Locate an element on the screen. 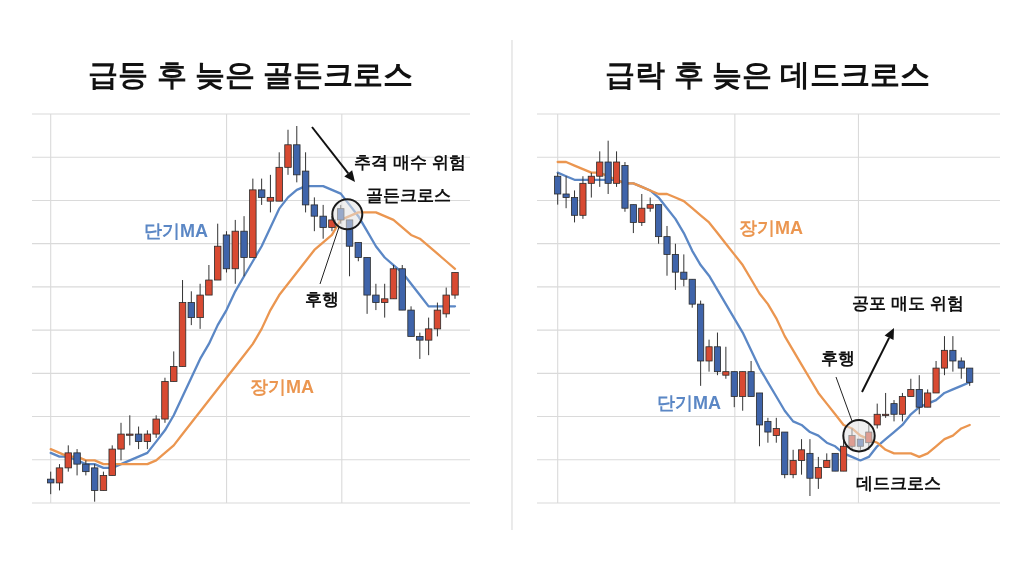 The image size is (1024, 571). chart-title: 급등 후 늦은 골든크로스 is located at coordinates (251, 74).